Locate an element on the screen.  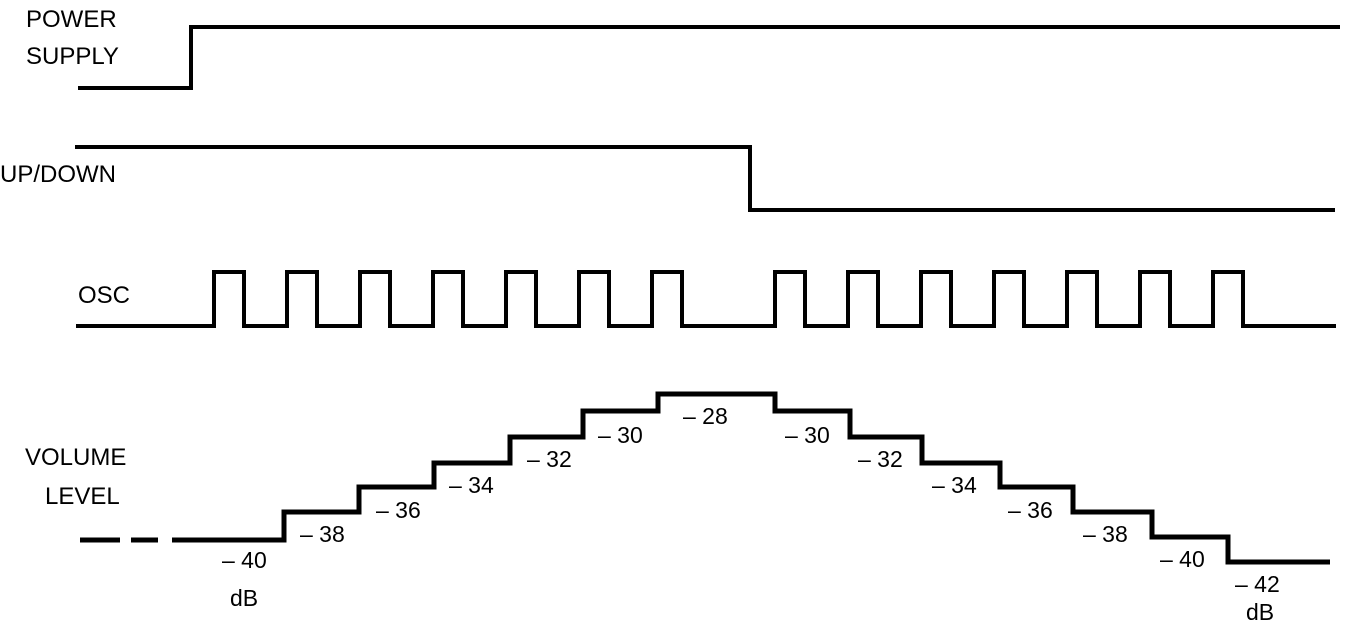
power-supply-waveform is located at coordinates (709, 57).